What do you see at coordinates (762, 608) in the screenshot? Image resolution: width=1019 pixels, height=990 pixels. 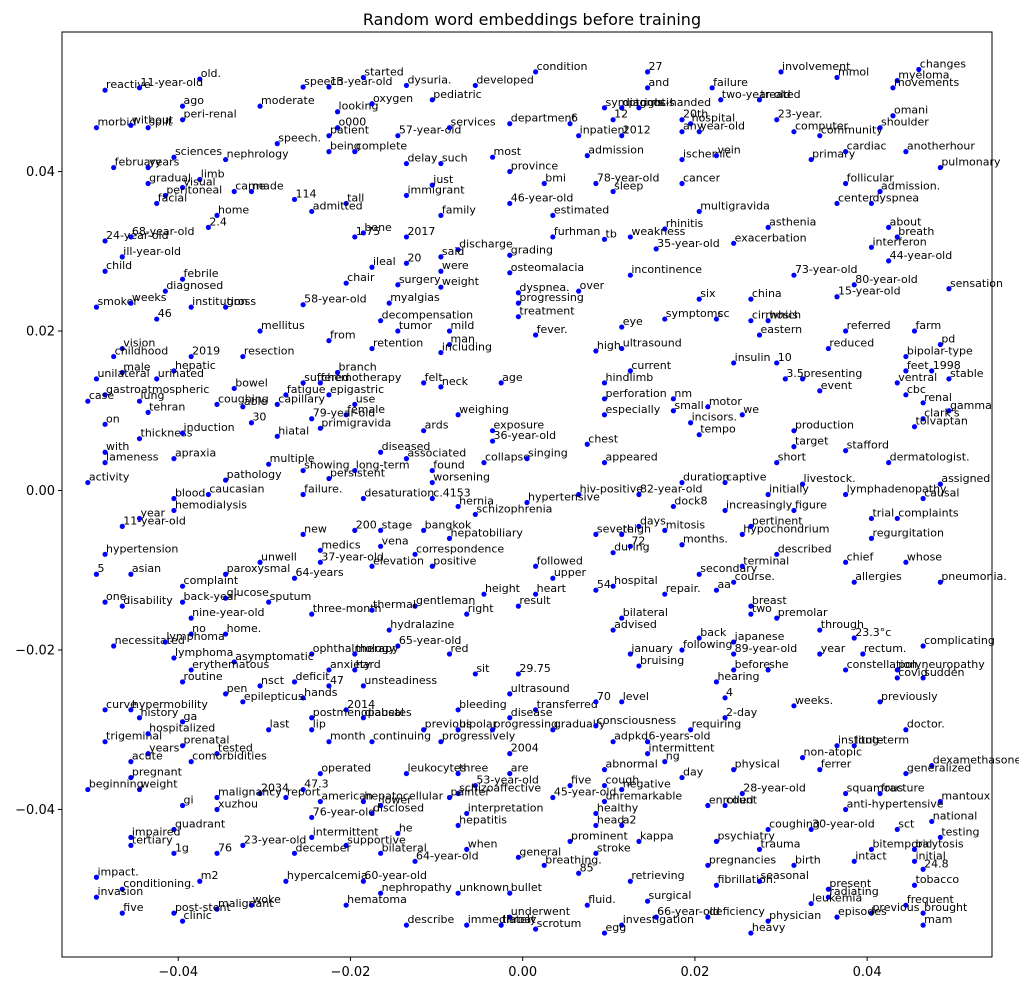 I see `point-label: two` at bounding box center [762, 608].